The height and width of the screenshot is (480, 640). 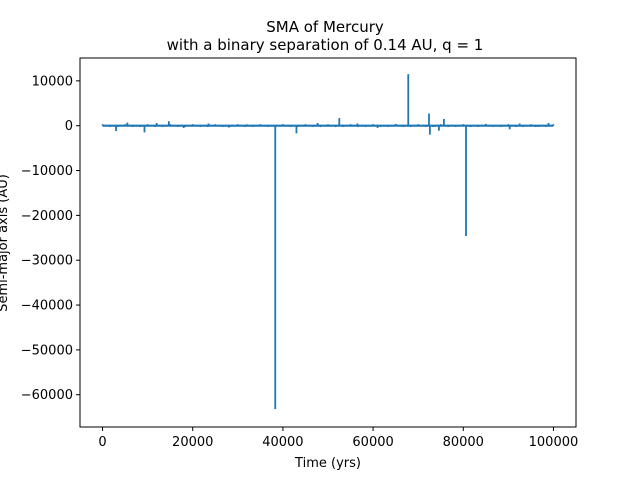 I want to click on x-tick-label: 0, so click(x=102, y=442).